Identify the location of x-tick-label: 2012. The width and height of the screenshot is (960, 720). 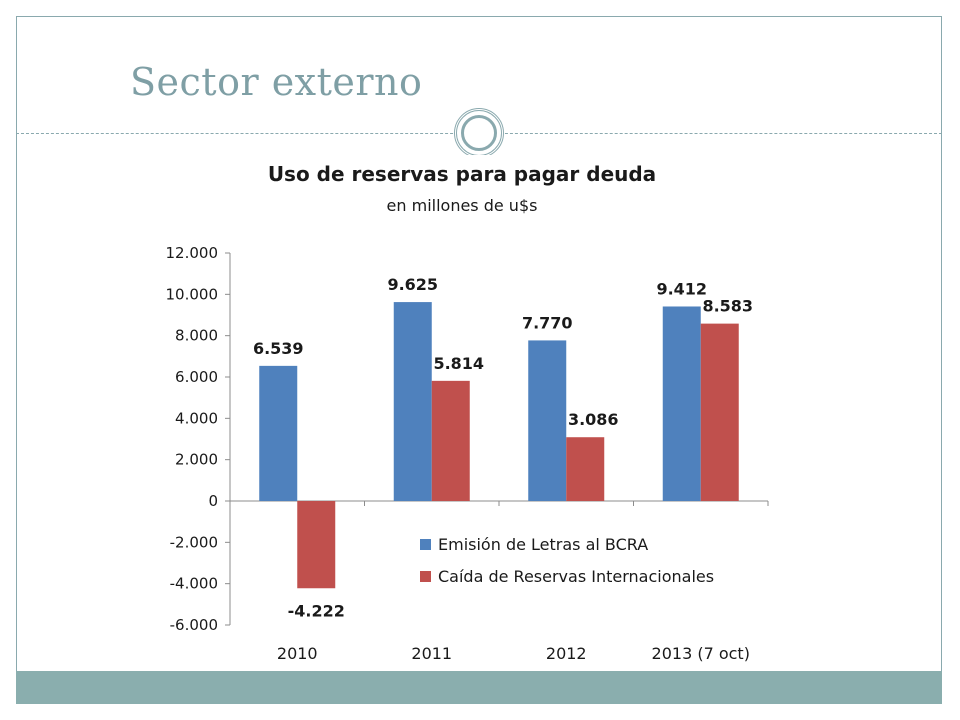
(566, 653).